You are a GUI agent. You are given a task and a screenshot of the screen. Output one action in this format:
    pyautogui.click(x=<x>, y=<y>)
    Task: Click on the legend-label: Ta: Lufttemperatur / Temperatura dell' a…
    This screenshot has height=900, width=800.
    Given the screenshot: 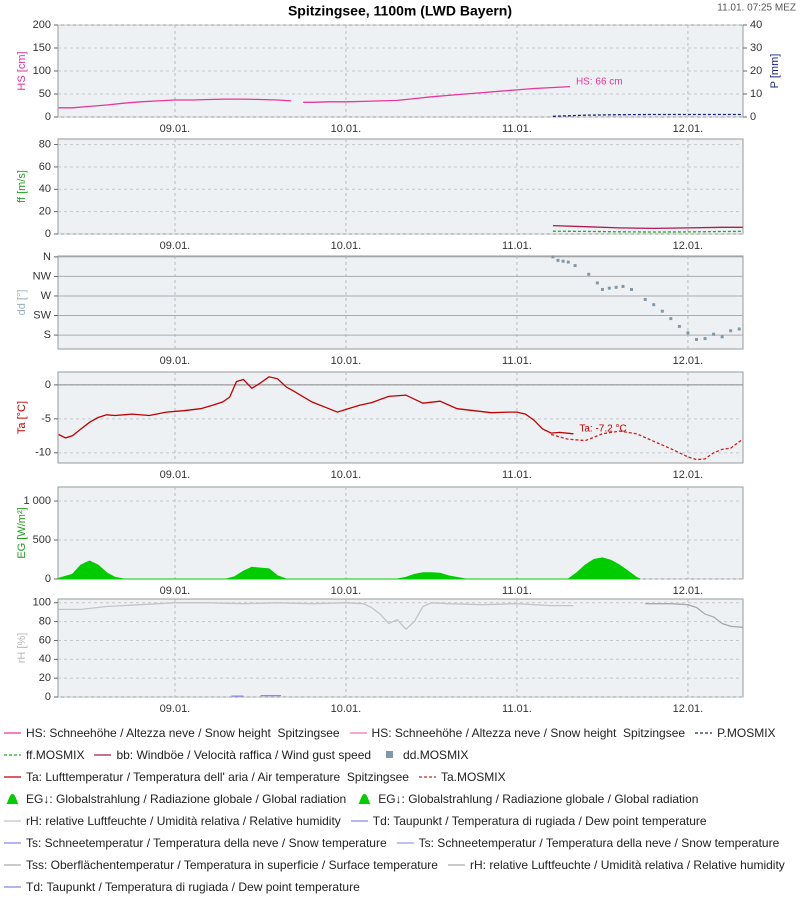 What is the action you would take?
    pyautogui.click(x=217, y=777)
    